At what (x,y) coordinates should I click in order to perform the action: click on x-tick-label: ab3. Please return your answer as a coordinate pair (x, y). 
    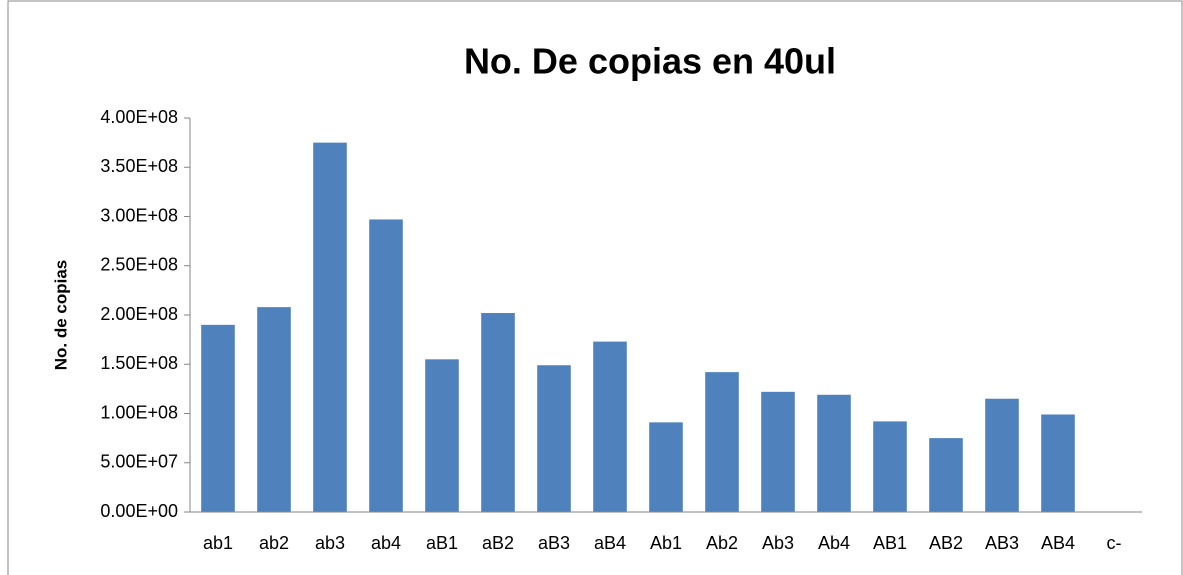
    Looking at the image, I should click on (330, 543).